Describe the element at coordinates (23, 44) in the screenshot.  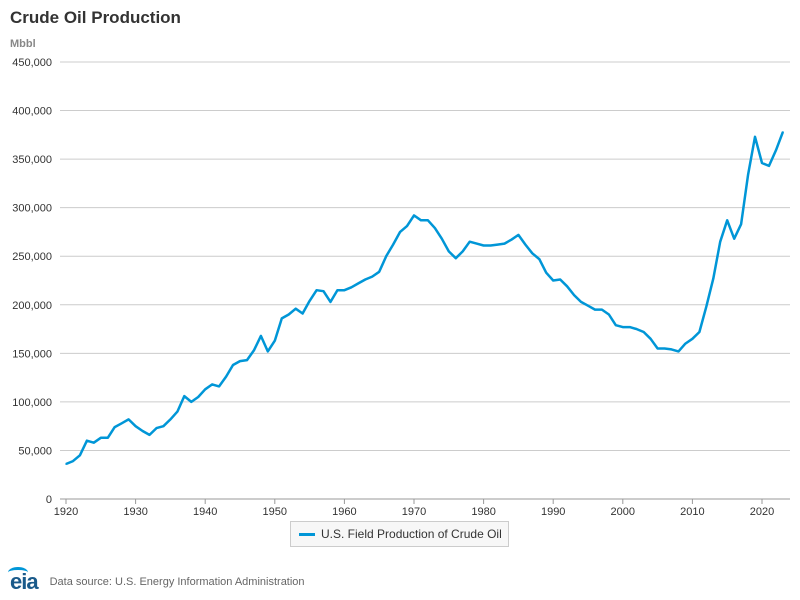
I see `y-axis-label: Mbbl` at that location.